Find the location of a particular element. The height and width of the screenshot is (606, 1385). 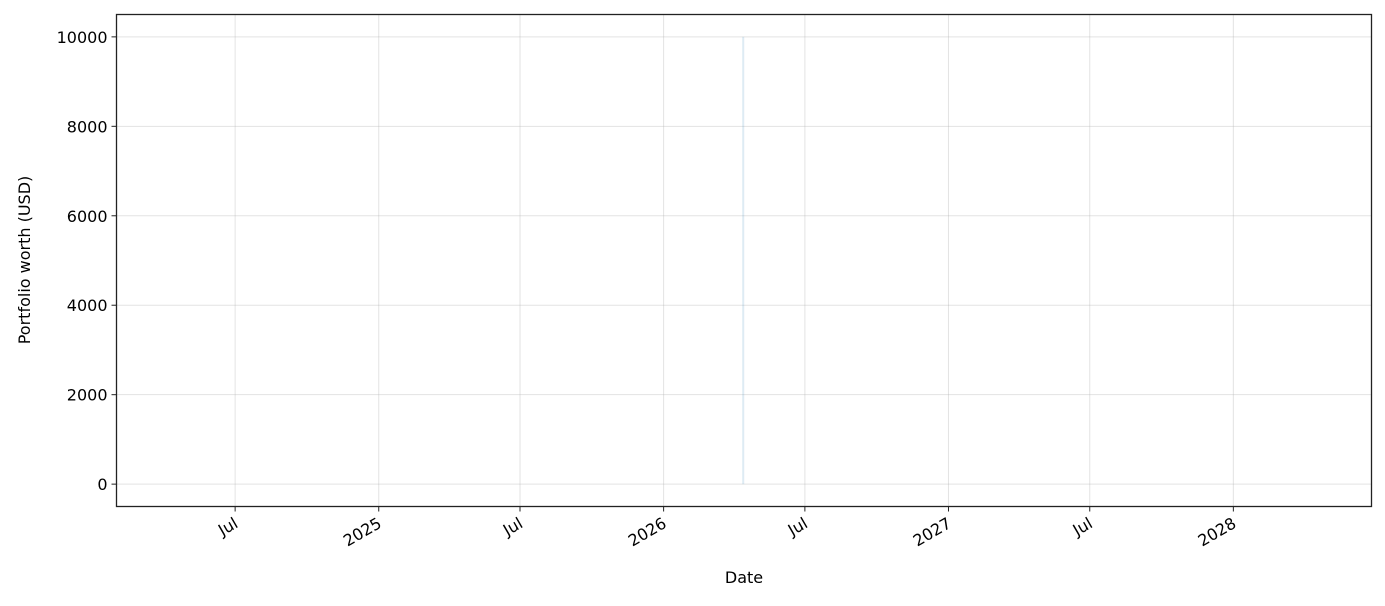

y-axis-label: Portfolio worth (USD) is located at coordinates (24, 260).